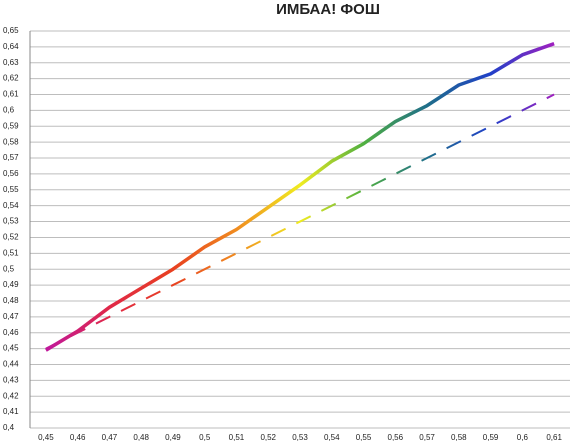  I want to click on y-tick-label: 0,56, so click(11, 173).